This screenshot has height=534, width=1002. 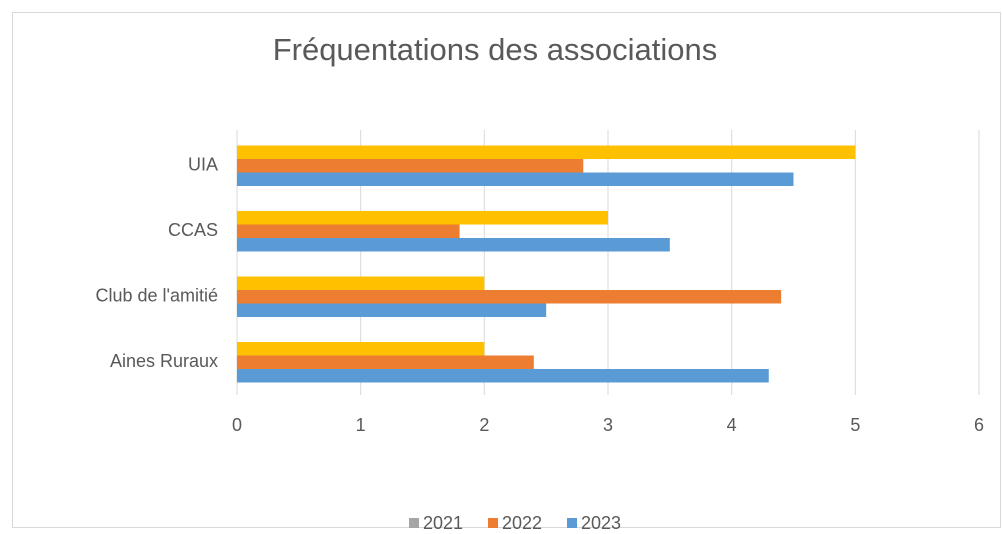 What do you see at coordinates (443, 521) in the screenshot?
I see `legend-label: 2021` at bounding box center [443, 521].